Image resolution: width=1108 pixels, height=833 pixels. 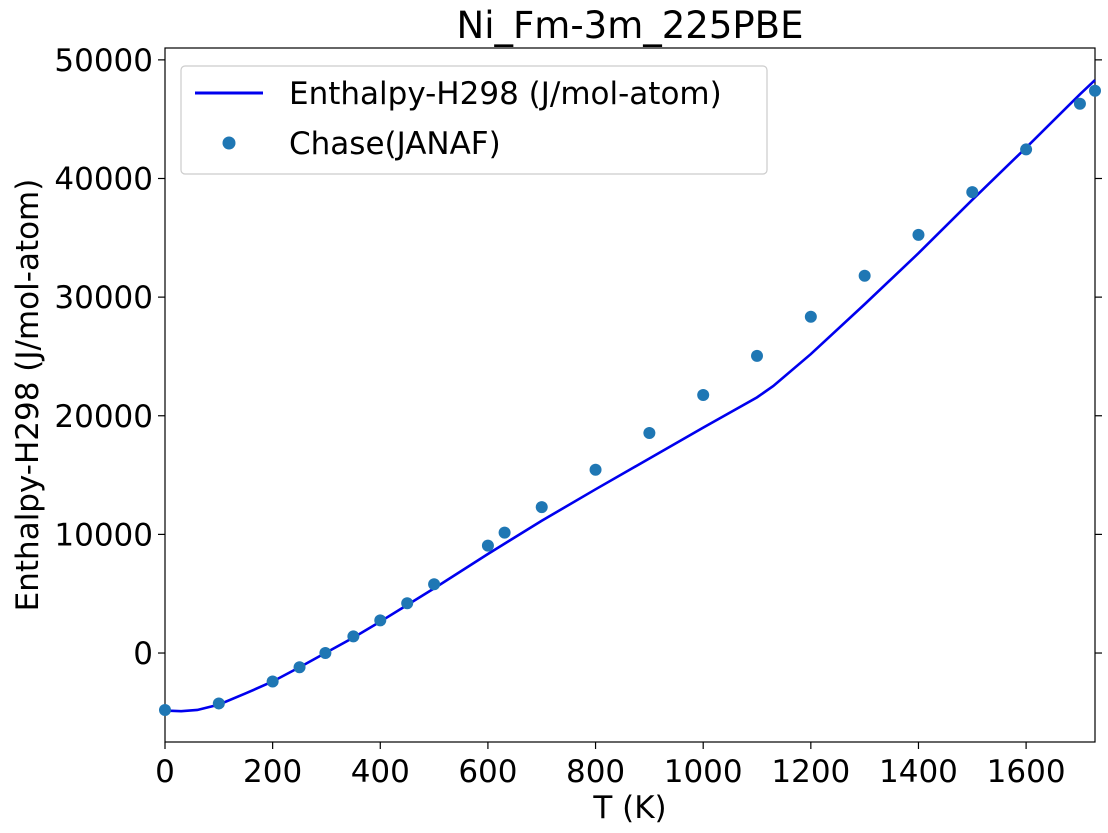 I want to click on x-tick-label: 1400, so click(x=918, y=772).